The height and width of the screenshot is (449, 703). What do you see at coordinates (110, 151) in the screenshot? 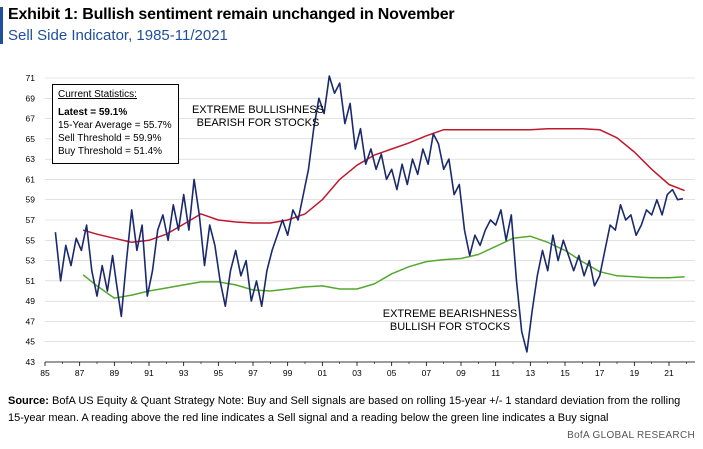
I see `stats-buy-threshold: Buy Threshold = 51.4%` at bounding box center [110, 151].